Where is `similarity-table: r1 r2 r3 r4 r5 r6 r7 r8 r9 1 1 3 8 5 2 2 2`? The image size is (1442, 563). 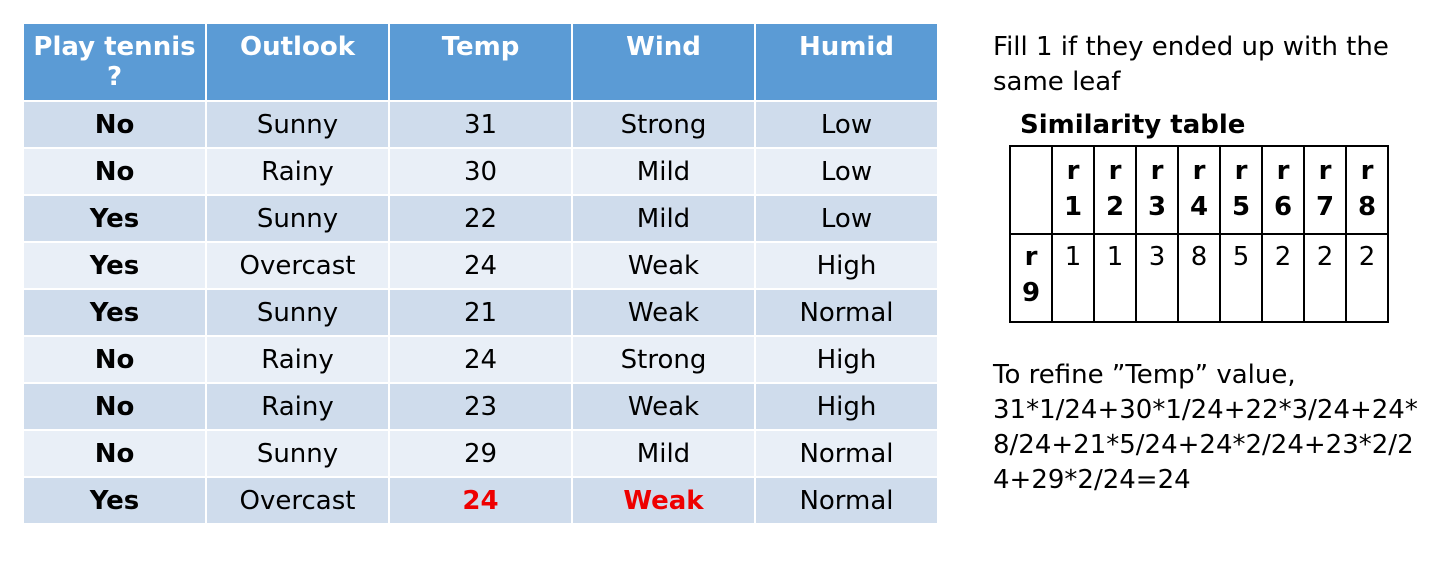 similarity-table: r1 r2 r3 r4 r5 r6 r7 r8 r9 1 1 3 8 5 2 2 2 is located at coordinates (1199, 234).